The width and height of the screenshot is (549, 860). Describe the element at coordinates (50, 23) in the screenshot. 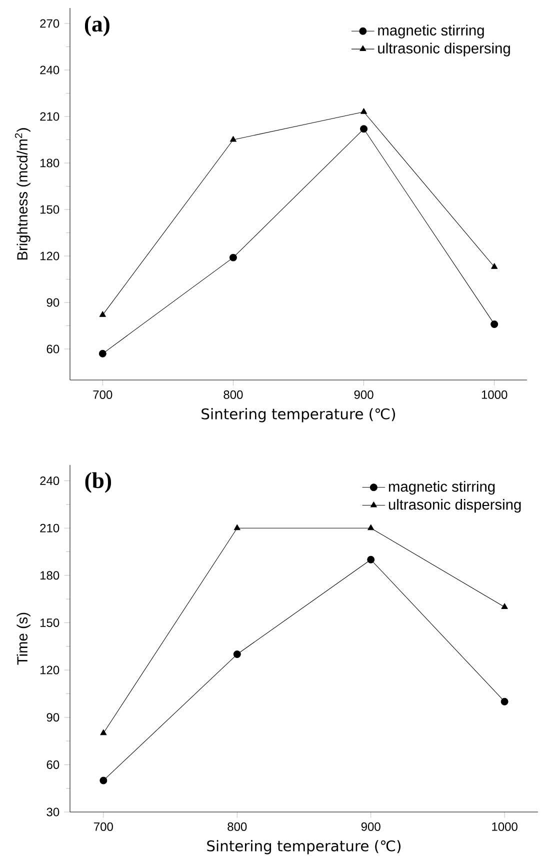

I see `y-tick-label: 270` at that location.